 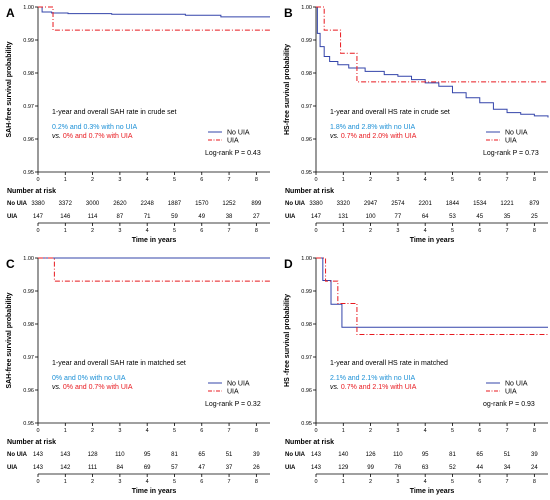 What do you see at coordinates (38, 204) in the screenshot?
I see `risk-value: 3380` at bounding box center [38, 204].